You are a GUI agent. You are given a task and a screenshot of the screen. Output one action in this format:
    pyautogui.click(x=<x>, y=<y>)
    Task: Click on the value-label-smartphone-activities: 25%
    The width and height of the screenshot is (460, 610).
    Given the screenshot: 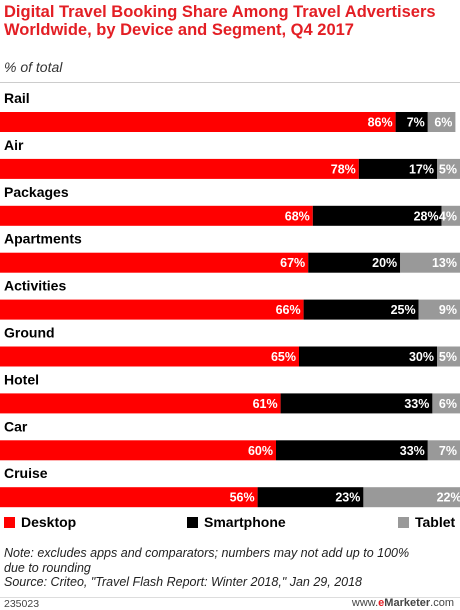 What is the action you would take?
    pyautogui.click(x=403, y=310)
    